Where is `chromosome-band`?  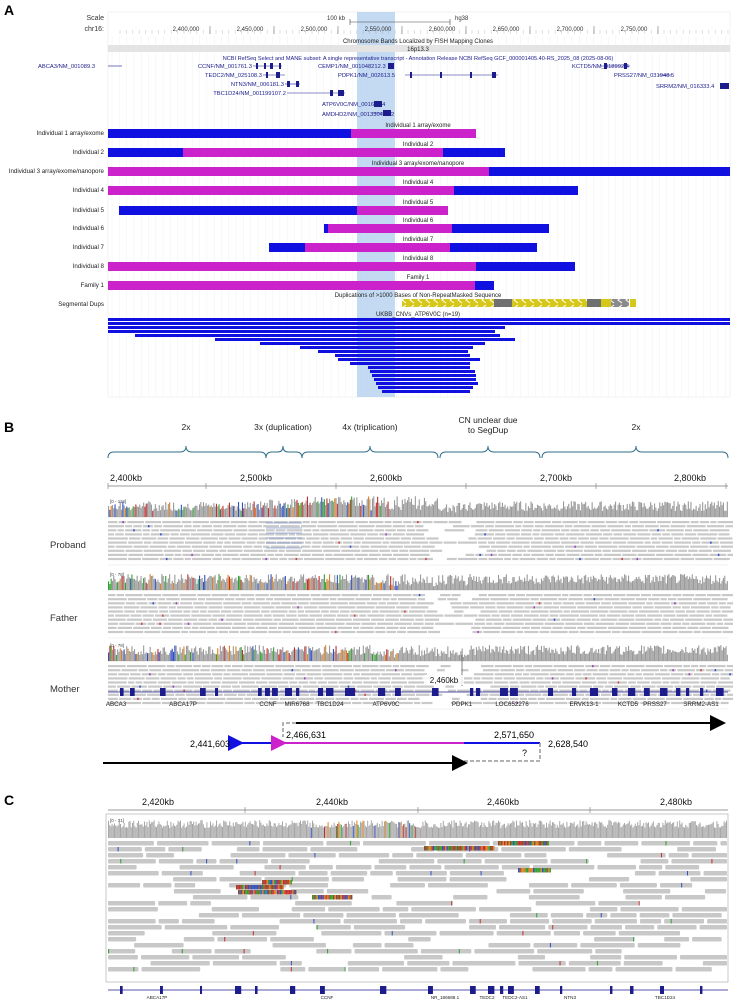 chromosome-band is located at coordinates (419, 48).